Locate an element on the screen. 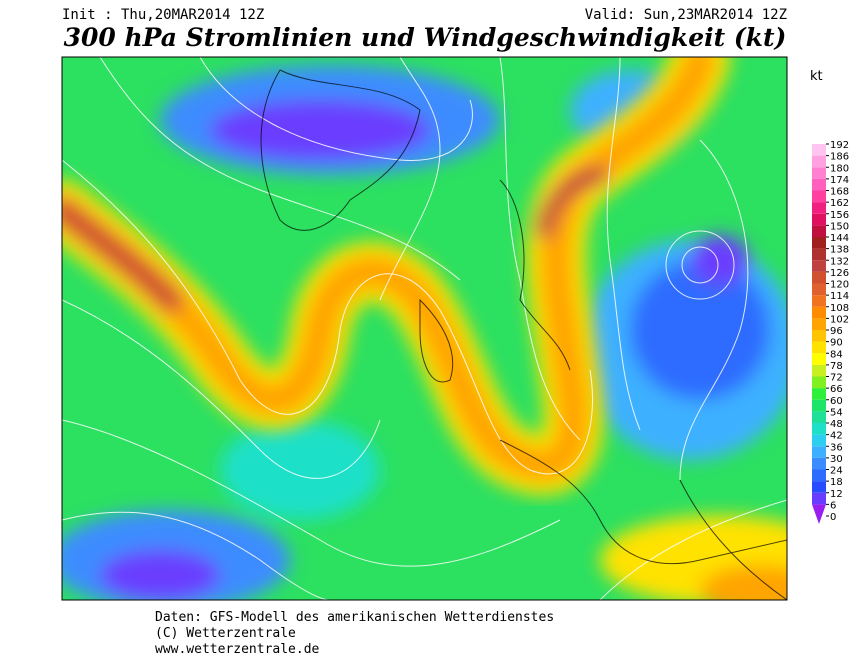 This screenshot has width=850, height=657. colorbar-label: 78 is located at coordinates (836, 366).